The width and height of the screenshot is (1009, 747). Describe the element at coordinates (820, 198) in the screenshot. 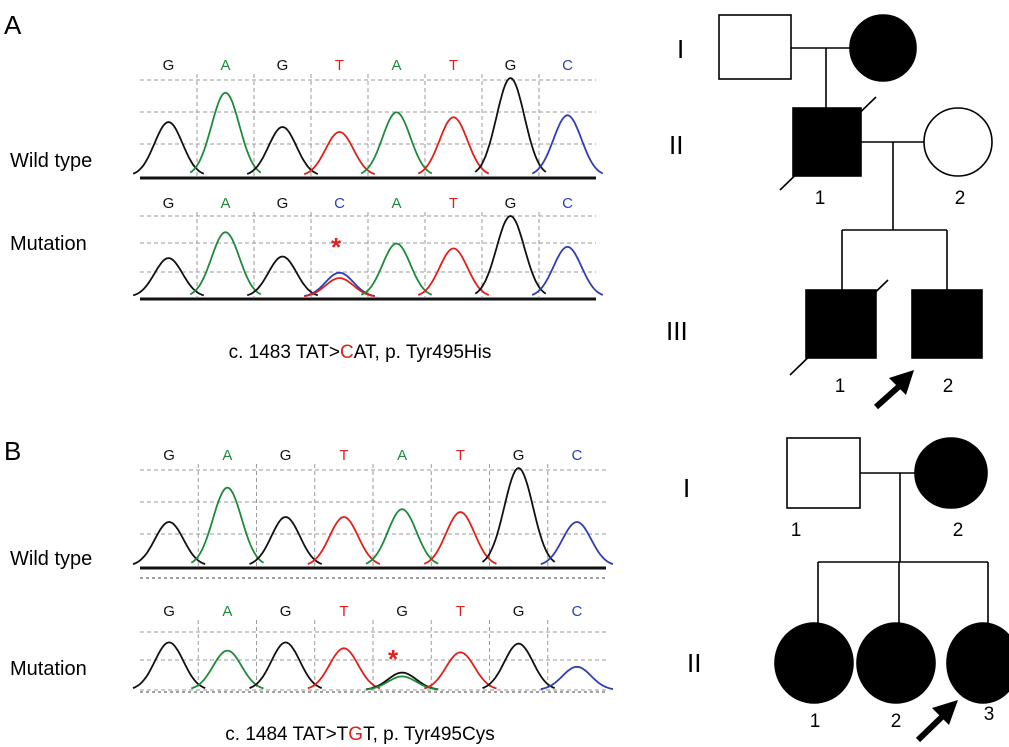

I see `pedigree-a-ii-1-number: 1` at that location.